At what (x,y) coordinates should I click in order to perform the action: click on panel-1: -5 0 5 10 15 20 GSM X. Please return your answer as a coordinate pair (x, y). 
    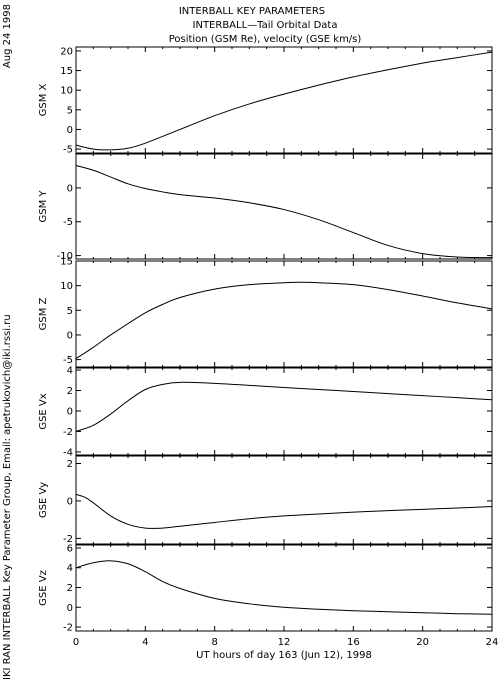
    Looking at the image, I should click on (265, 101).